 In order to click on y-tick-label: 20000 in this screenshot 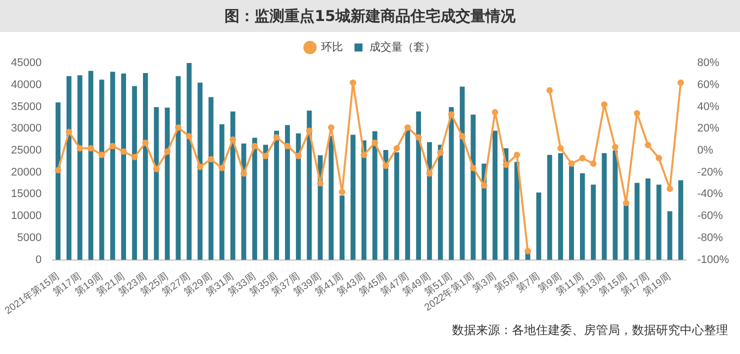, I will do `click(26, 172)`.